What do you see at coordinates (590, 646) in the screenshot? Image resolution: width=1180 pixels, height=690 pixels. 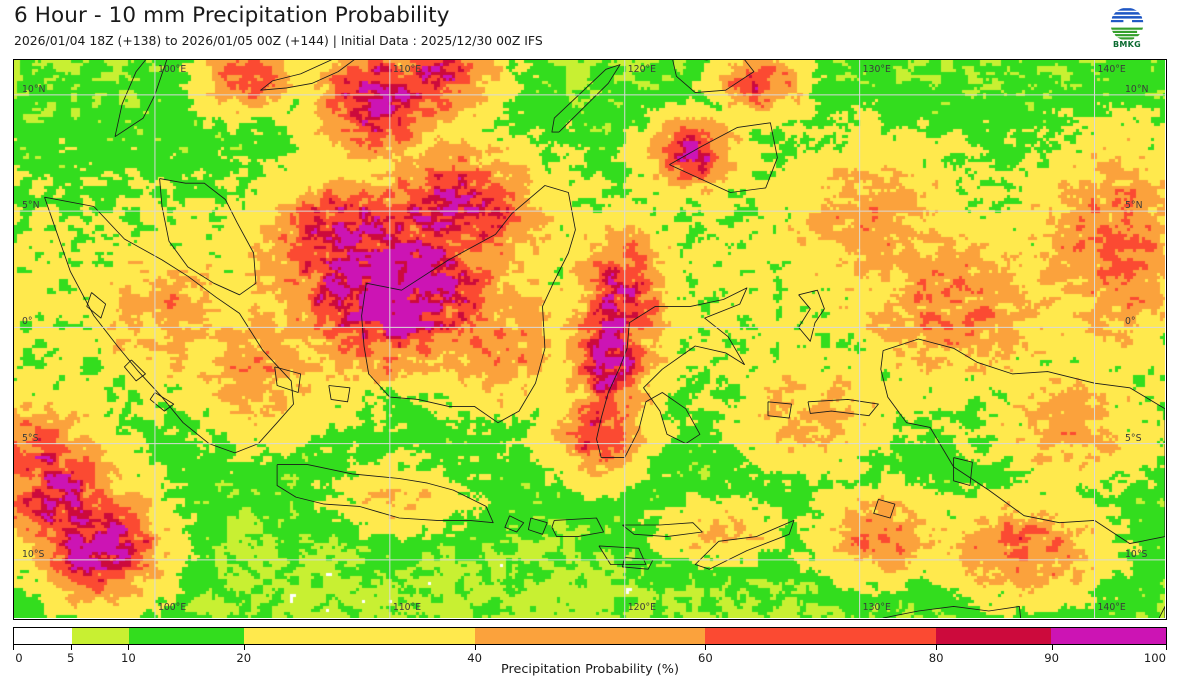 I see `colorbar: 0 5 10 20 40 60 80 90 100` at bounding box center [590, 646].